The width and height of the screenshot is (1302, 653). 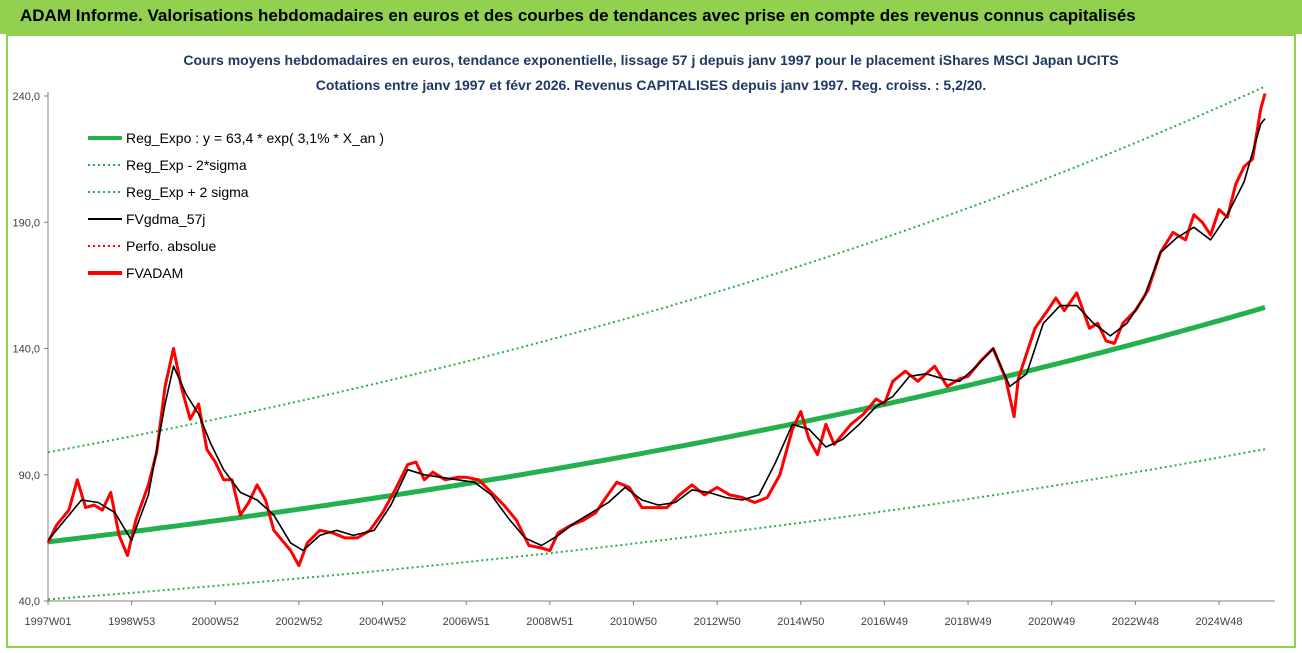 I want to click on y-tick-label: 90,0, so click(x=29, y=476).